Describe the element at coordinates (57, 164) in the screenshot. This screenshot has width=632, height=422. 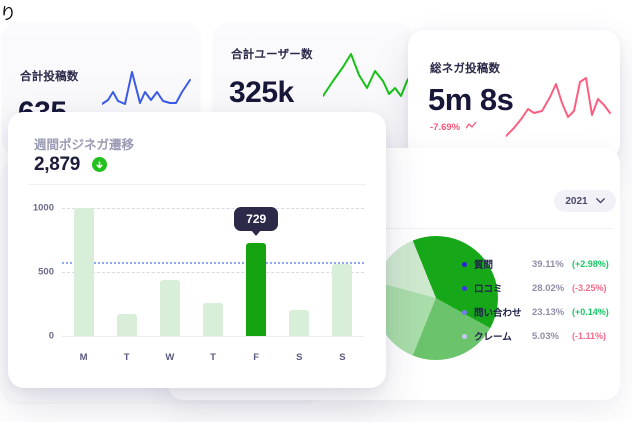
I see `weekly-chart-value: 2,879` at that location.